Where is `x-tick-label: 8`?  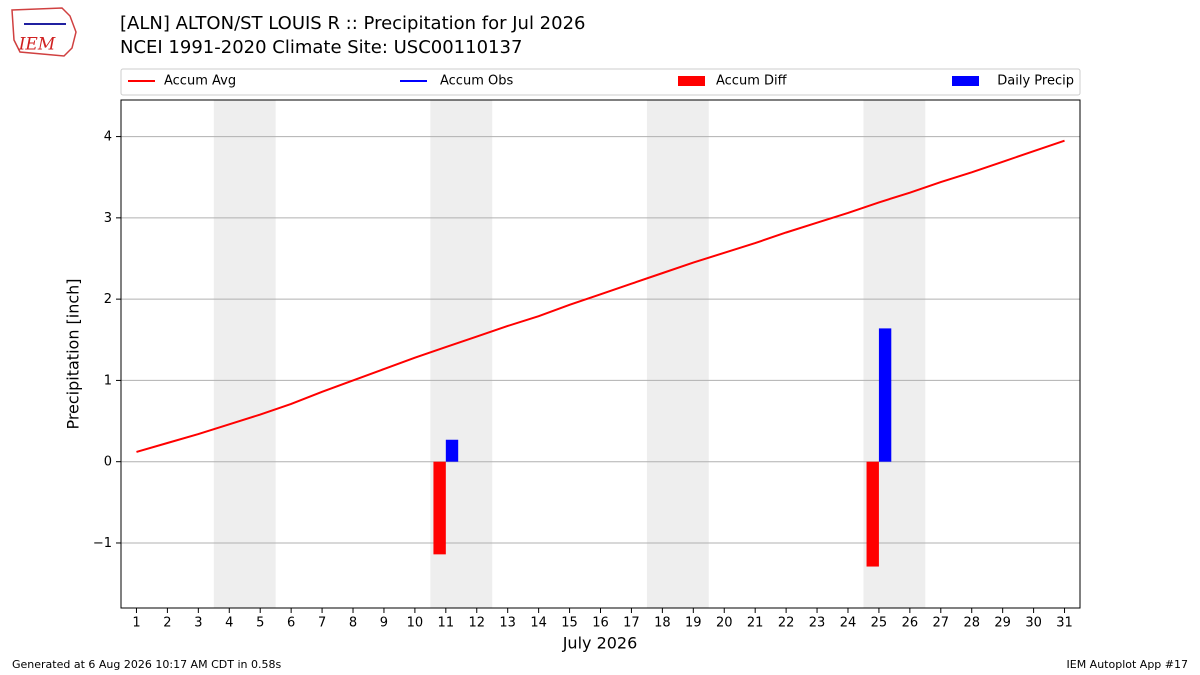
x-tick-label: 8 is located at coordinates (353, 623).